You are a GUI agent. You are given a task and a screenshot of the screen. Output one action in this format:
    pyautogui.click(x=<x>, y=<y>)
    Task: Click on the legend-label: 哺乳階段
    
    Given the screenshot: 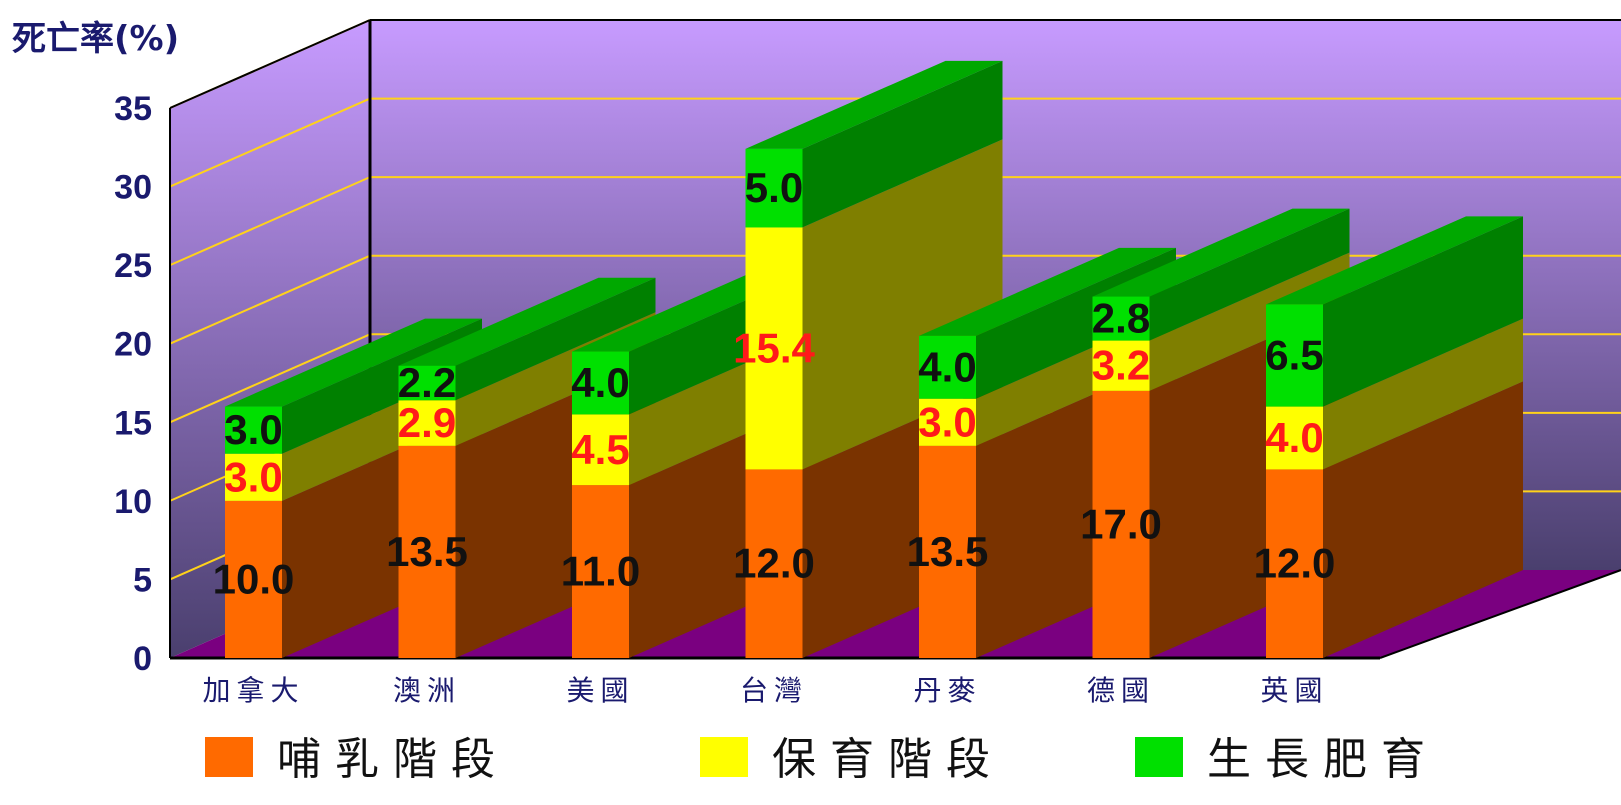 What is the action you would take?
    pyautogui.click(x=393, y=759)
    